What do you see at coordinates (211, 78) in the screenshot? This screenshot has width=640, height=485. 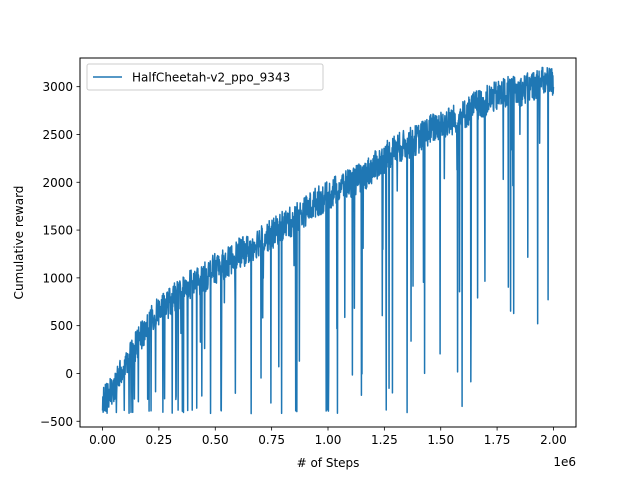 I see `legend-label: HalfCheetah-v2_ppo_9343` at bounding box center [211, 78].